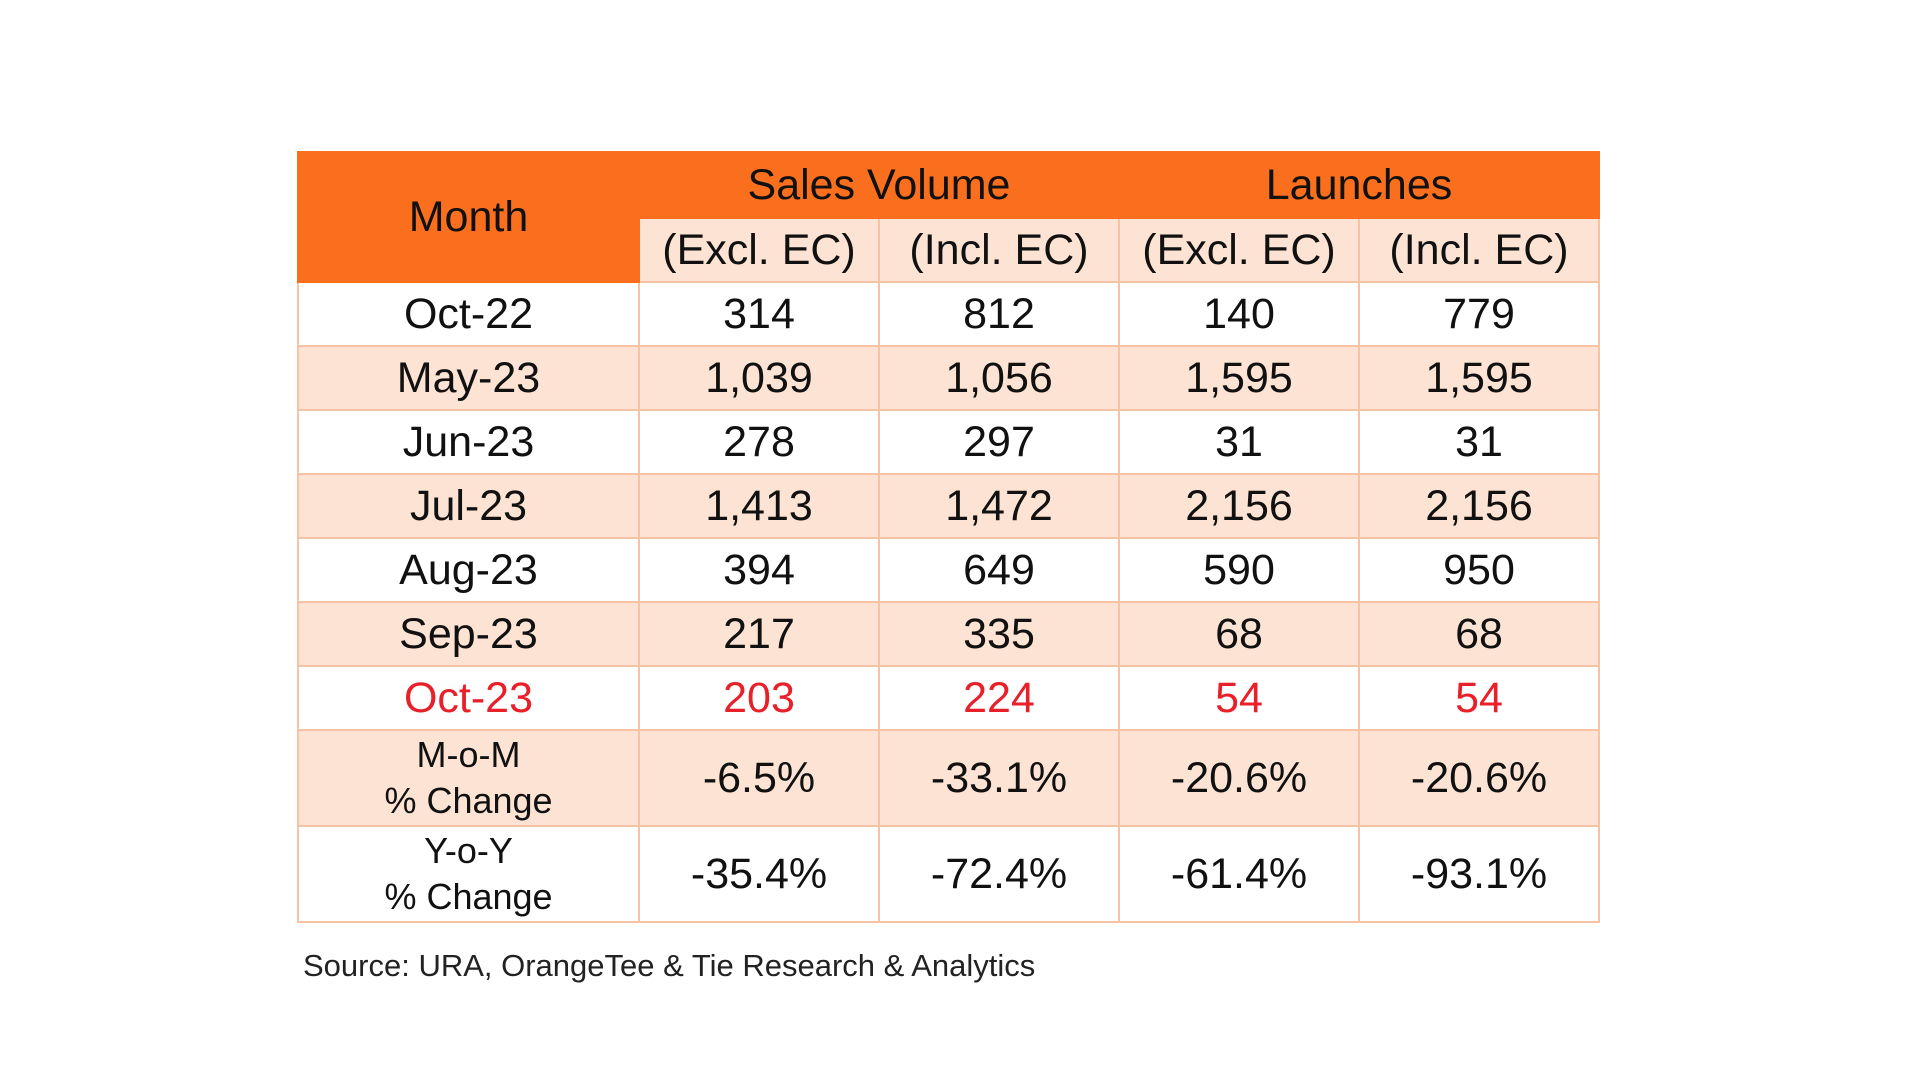 The image size is (1920, 1080). Describe the element at coordinates (999, 874) in the screenshot. I see `value-cell: -72.4%` at that location.